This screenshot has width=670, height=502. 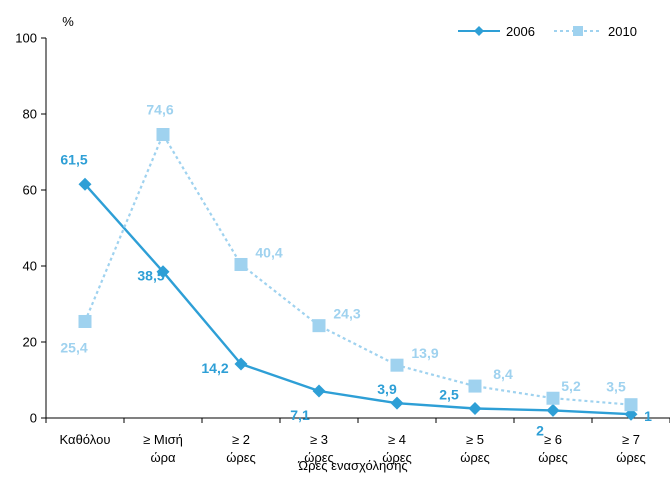 What do you see at coordinates (150, 276) in the screenshot?
I see `data-label-2006: 38,5` at bounding box center [150, 276].